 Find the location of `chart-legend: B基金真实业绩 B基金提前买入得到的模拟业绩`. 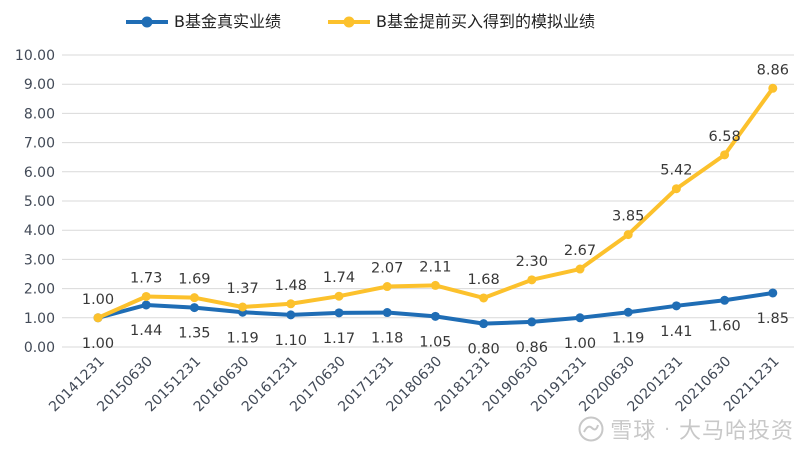

chart-legend: B基金真实业绩 B基金提前买入得到的模拟业绩 is located at coordinates (400, 21).